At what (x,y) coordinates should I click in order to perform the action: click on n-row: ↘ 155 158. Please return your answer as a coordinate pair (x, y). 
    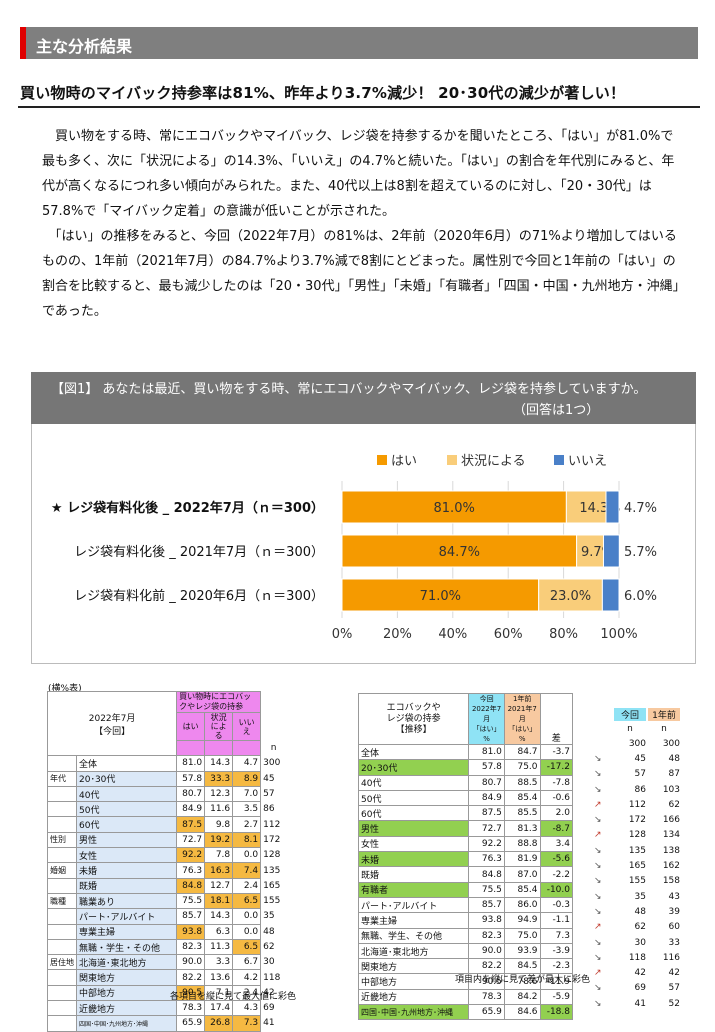
    Looking at the image, I should click on (647, 881).